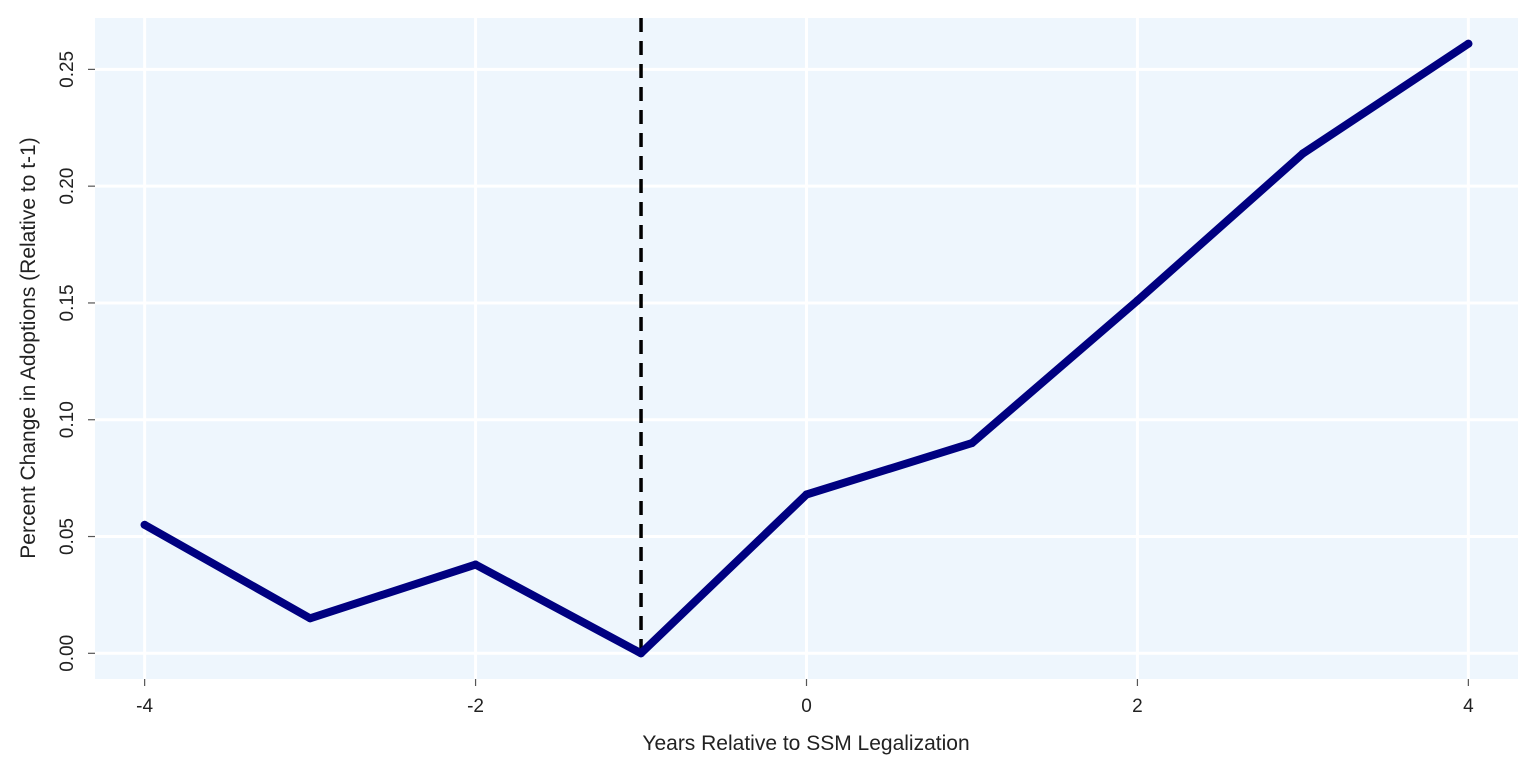 This screenshot has width=1536, height=778. I want to click on y-tick-label: 0.00, so click(67, 653).